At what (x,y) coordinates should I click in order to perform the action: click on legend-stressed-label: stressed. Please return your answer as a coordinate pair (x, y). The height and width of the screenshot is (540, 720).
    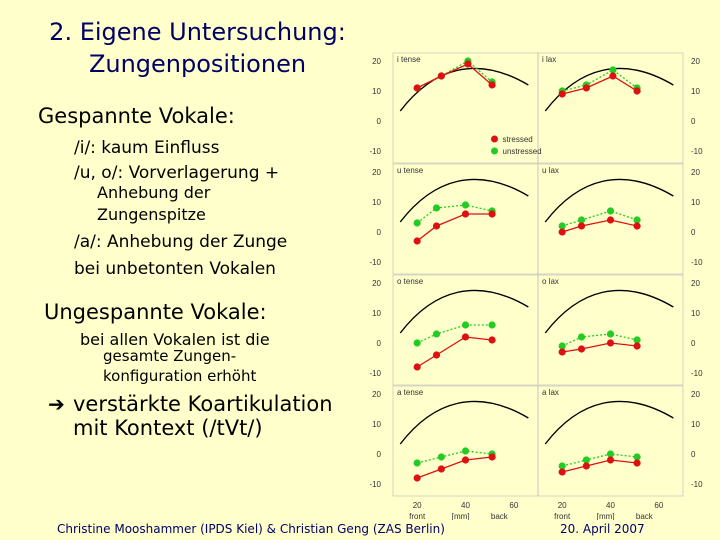
    Looking at the image, I should click on (518, 139).